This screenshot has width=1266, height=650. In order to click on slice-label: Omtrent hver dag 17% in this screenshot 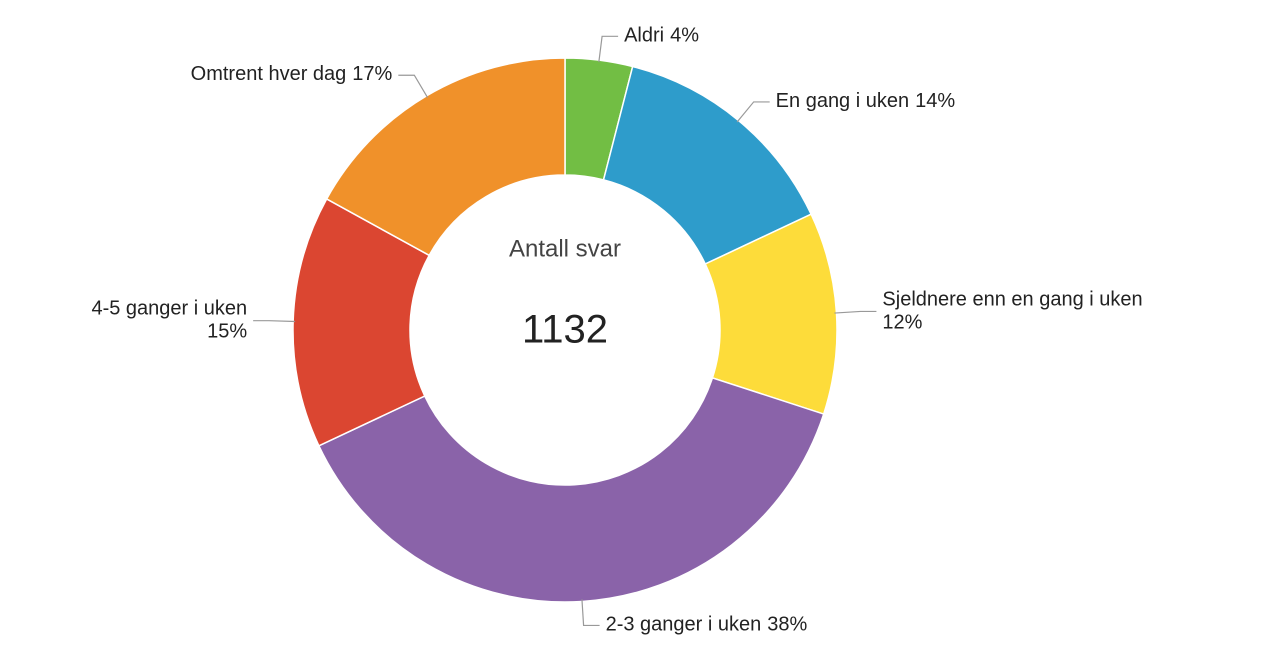, I will do `click(292, 75)`.